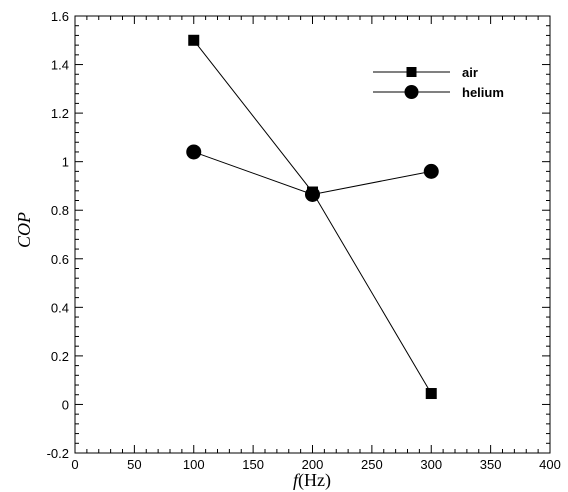 This screenshot has width=568, height=492. Describe the element at coordinates (431, 464) in the screenshot. I see `x-tick-label: 300` at that location.